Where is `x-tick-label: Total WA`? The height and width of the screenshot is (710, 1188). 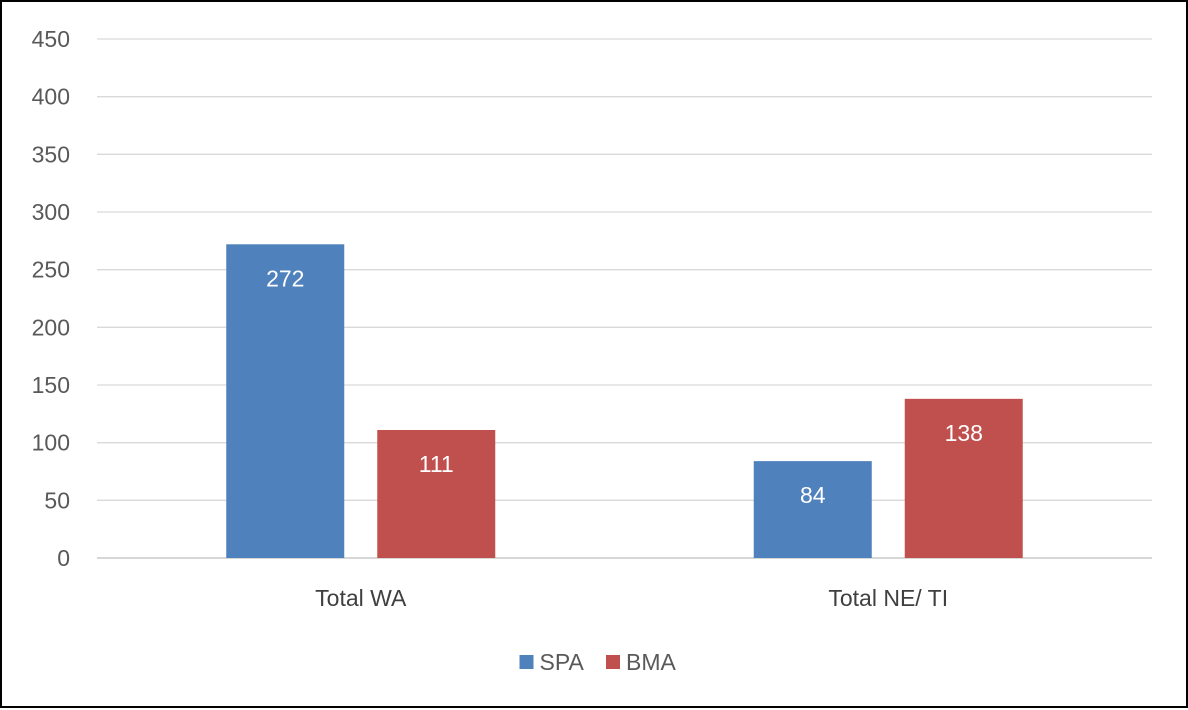
x-tick-label: Total WA is located at coordinates (361, 598).